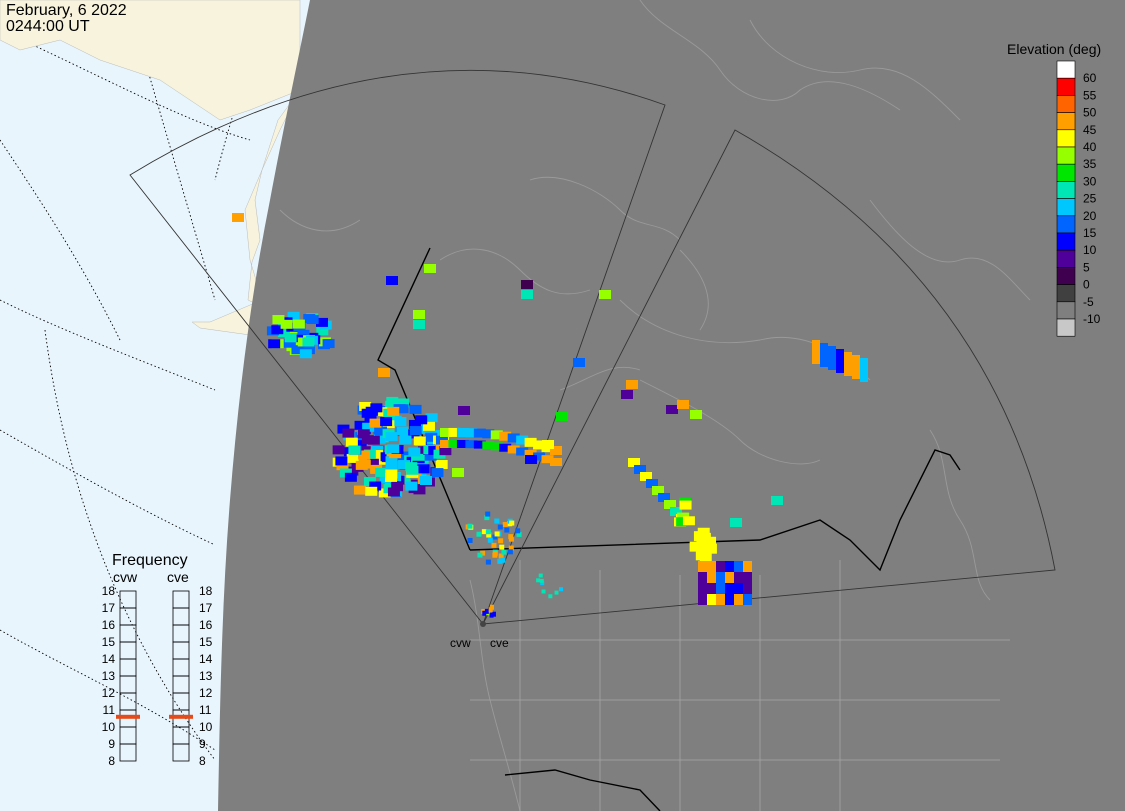  I want to click on cve-frequency-marker, so click(181, 716).